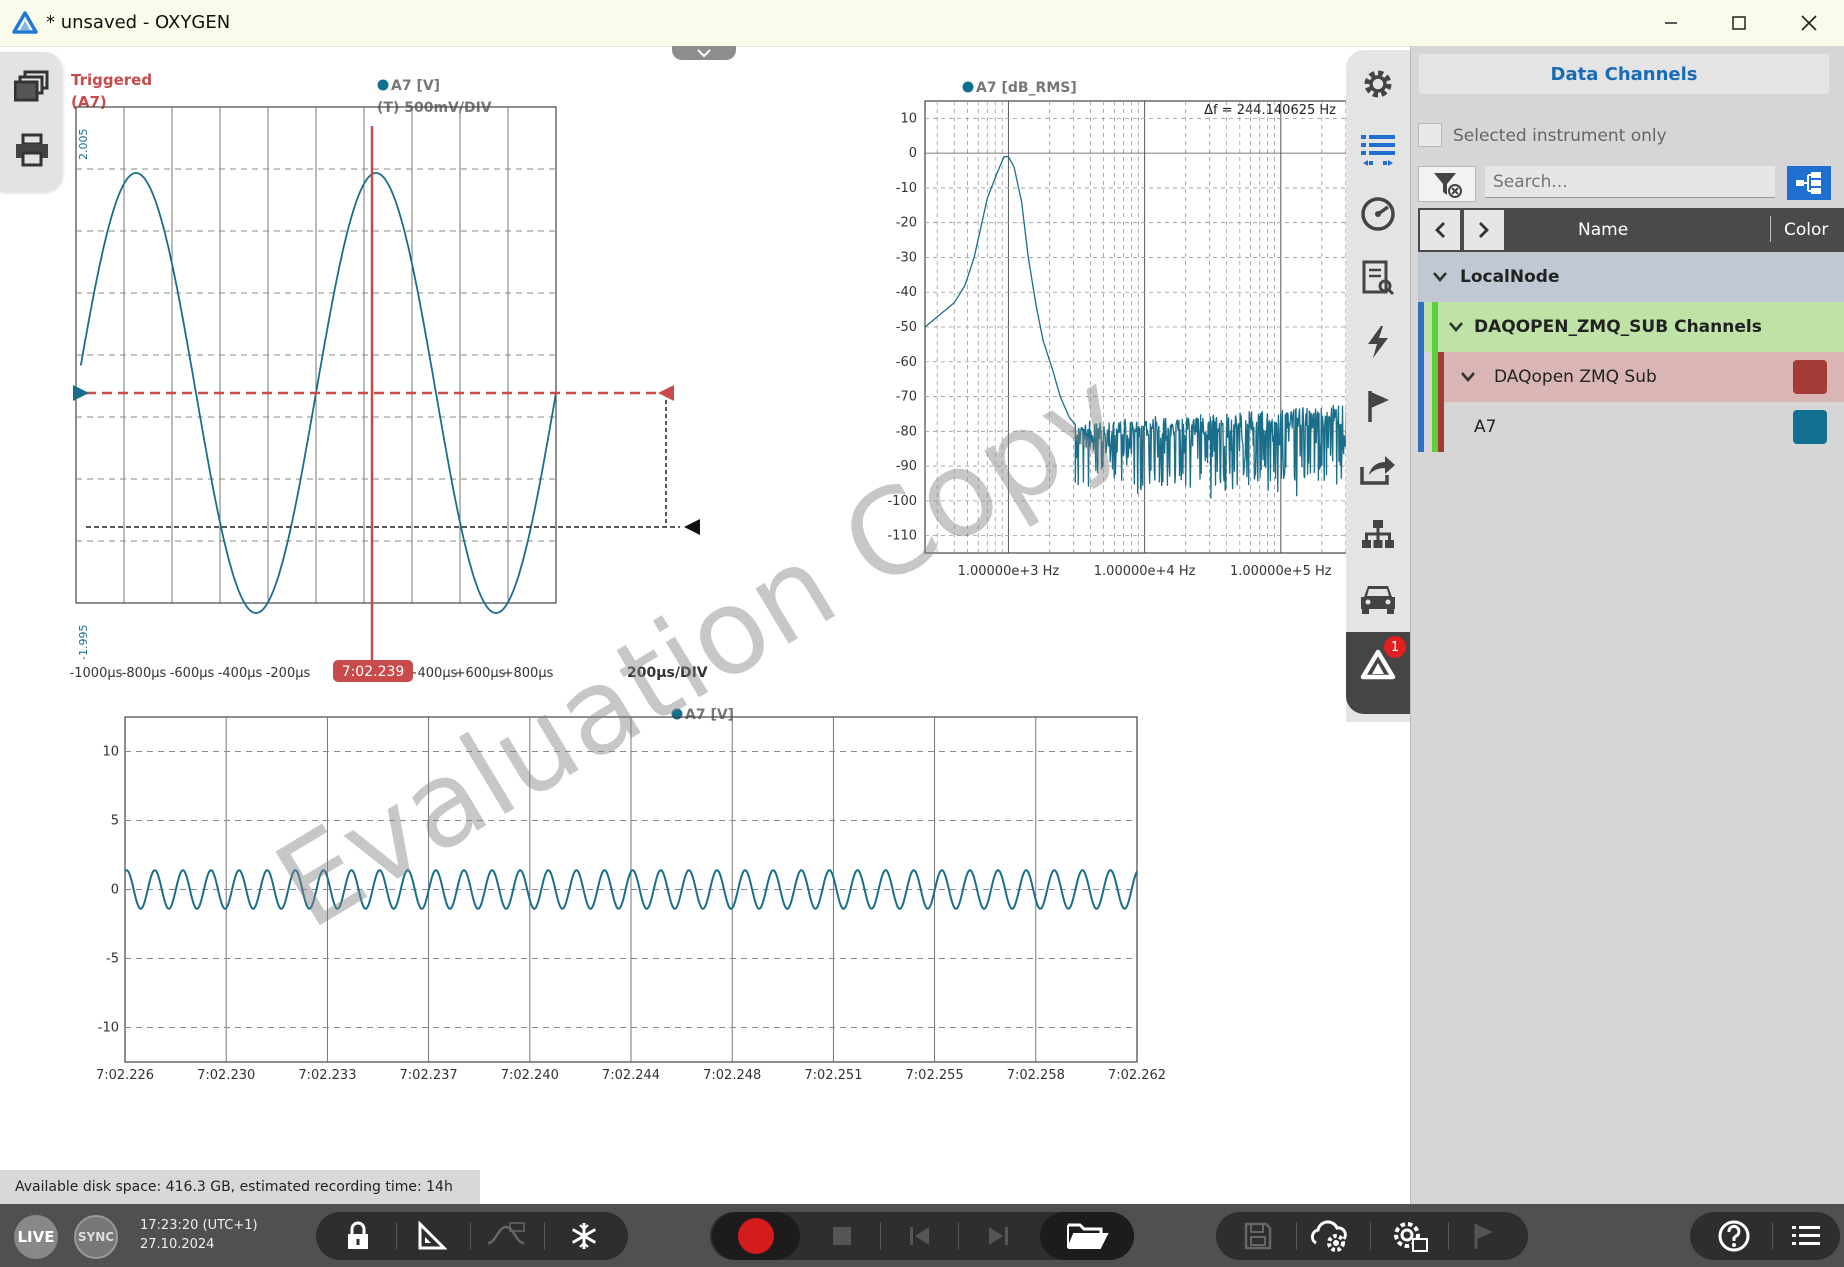  I want to click on measure-button, so click(432, 1236).